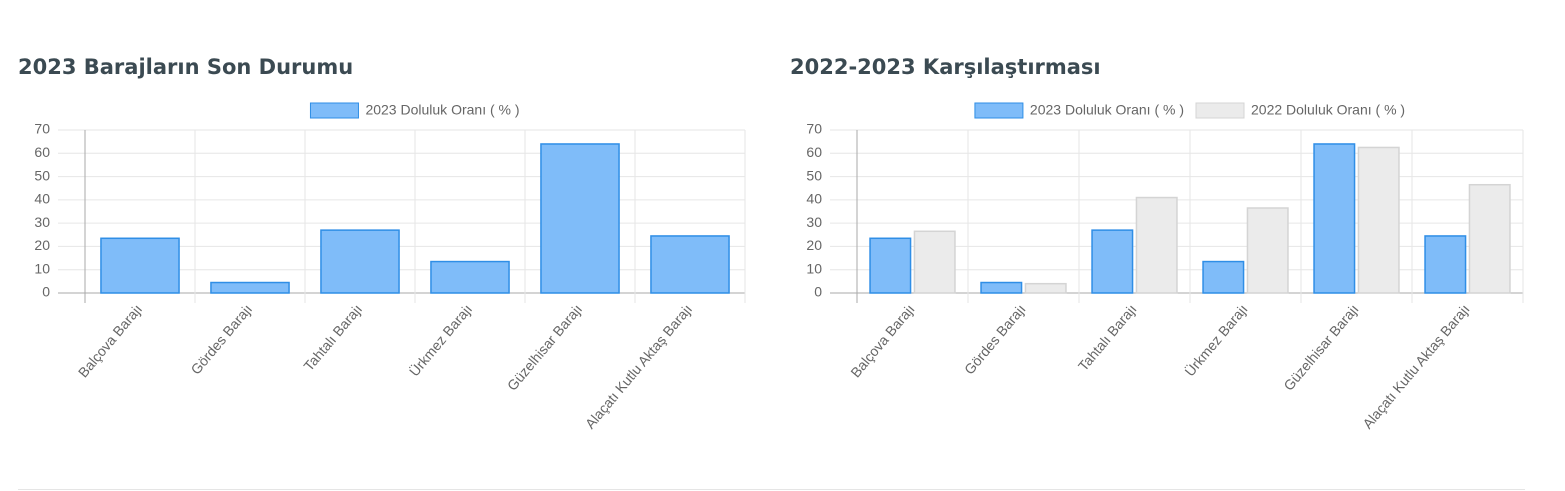 This screenshot has width=1565, height=491. I want to click on legend-label: 2022 Doluluk Oranı ( % ), so click(1328, 110).